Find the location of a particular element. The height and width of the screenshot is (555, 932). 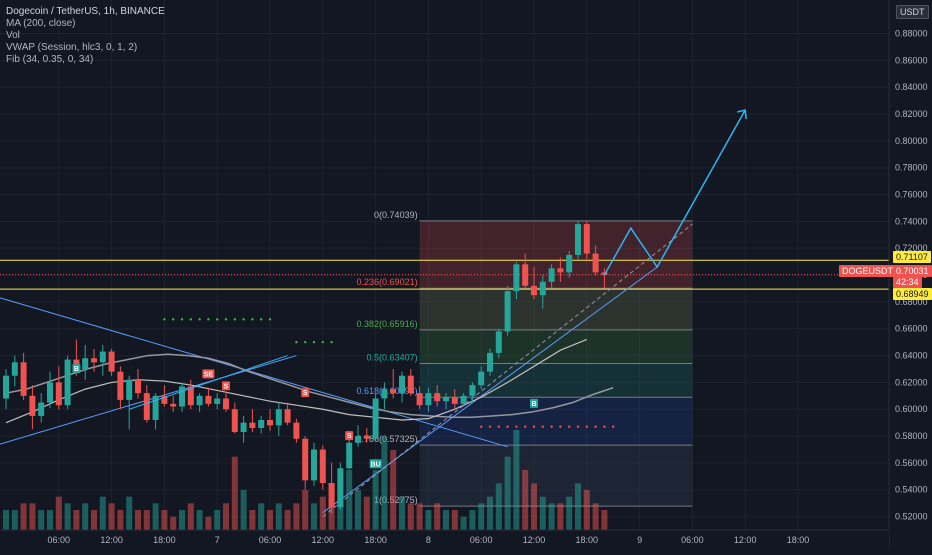

indicator-ma: MA (200, close) is located at coordinates (41, 23).